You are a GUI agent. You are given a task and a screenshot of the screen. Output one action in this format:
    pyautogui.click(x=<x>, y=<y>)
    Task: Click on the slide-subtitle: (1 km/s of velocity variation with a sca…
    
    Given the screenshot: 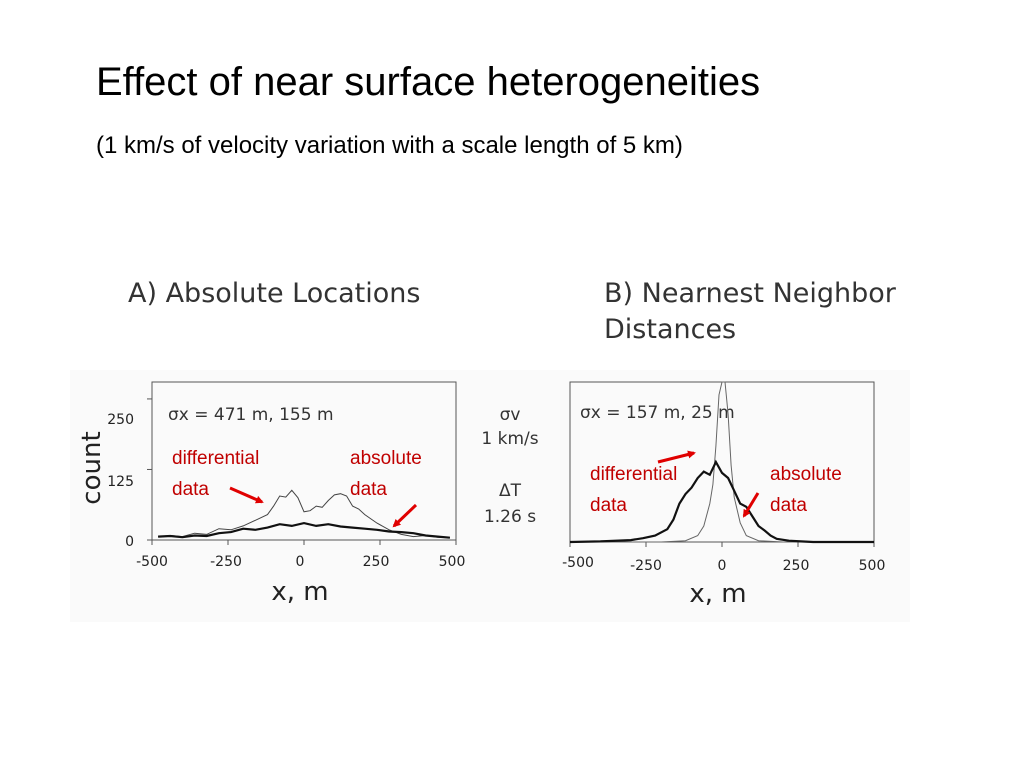 What is the action you would take?
    pyautogui.click(x=389, y=145)
    